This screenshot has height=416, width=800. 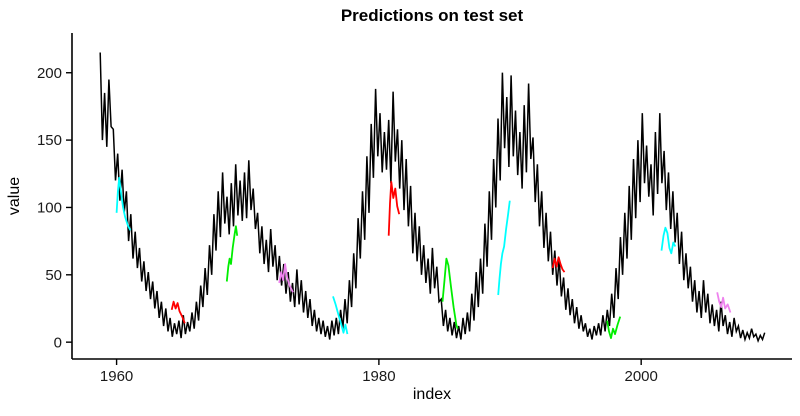 I want to click on x-tick-label: 1960, so click(x=116, y=376).